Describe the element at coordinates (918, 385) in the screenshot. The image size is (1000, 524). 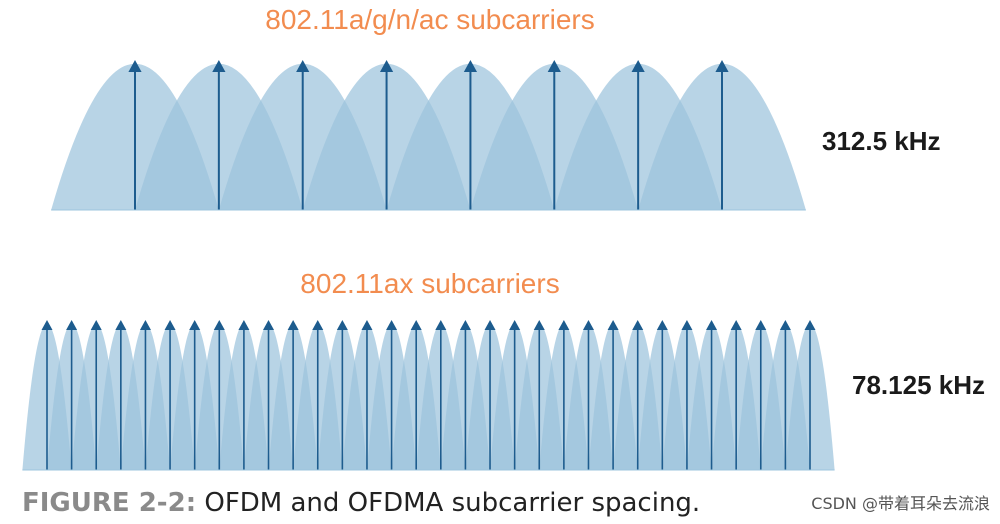
I see `bottom-spacing-label: 78.125 kHz` at that location.